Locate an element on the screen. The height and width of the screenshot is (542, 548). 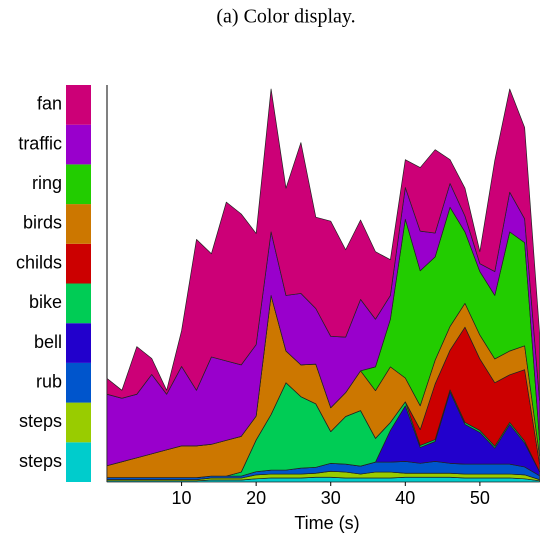
legend-label: bike is located at coordinates (45, 302).